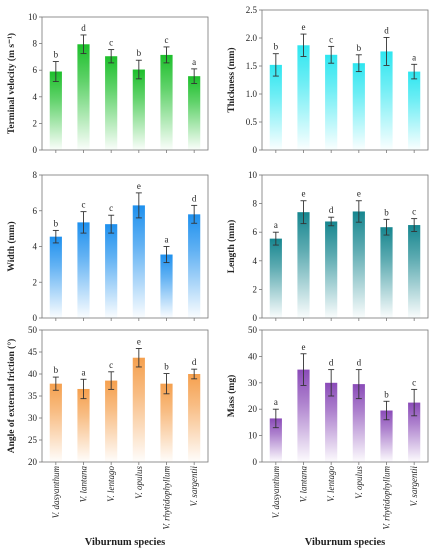 This screenshot has width=435, height=550. What do you see at coordinates (139, 482) in the screenshot?
I see `x-category-label: V. opulus` at bounding box center [139, 482].